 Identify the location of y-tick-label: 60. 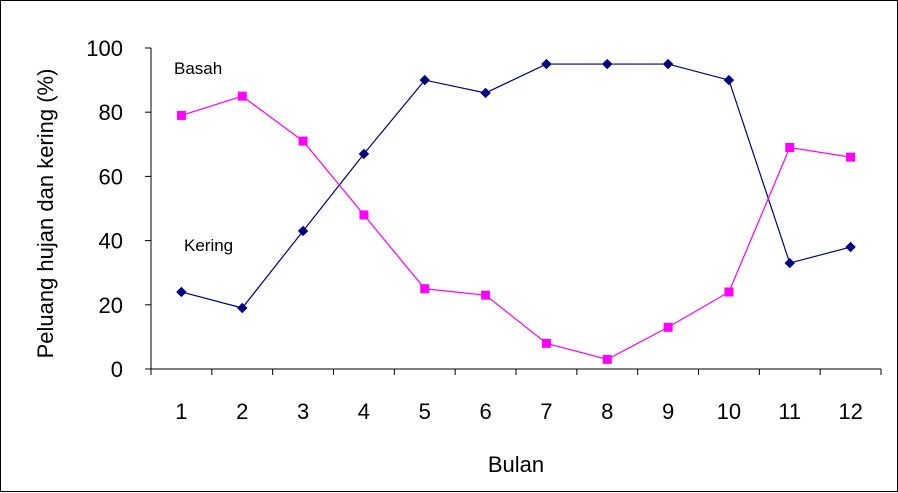
(111, 176).